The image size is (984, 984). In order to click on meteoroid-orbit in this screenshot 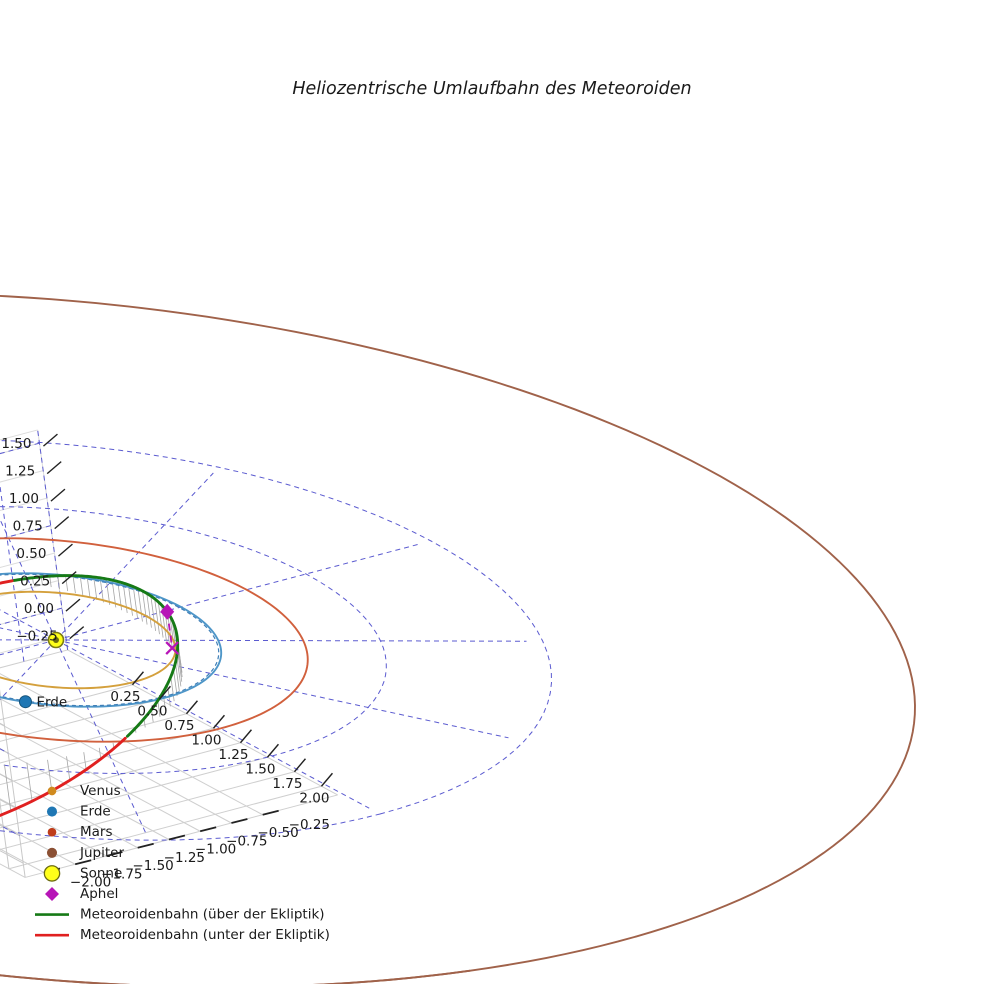, I will do `click(90, 695)`.